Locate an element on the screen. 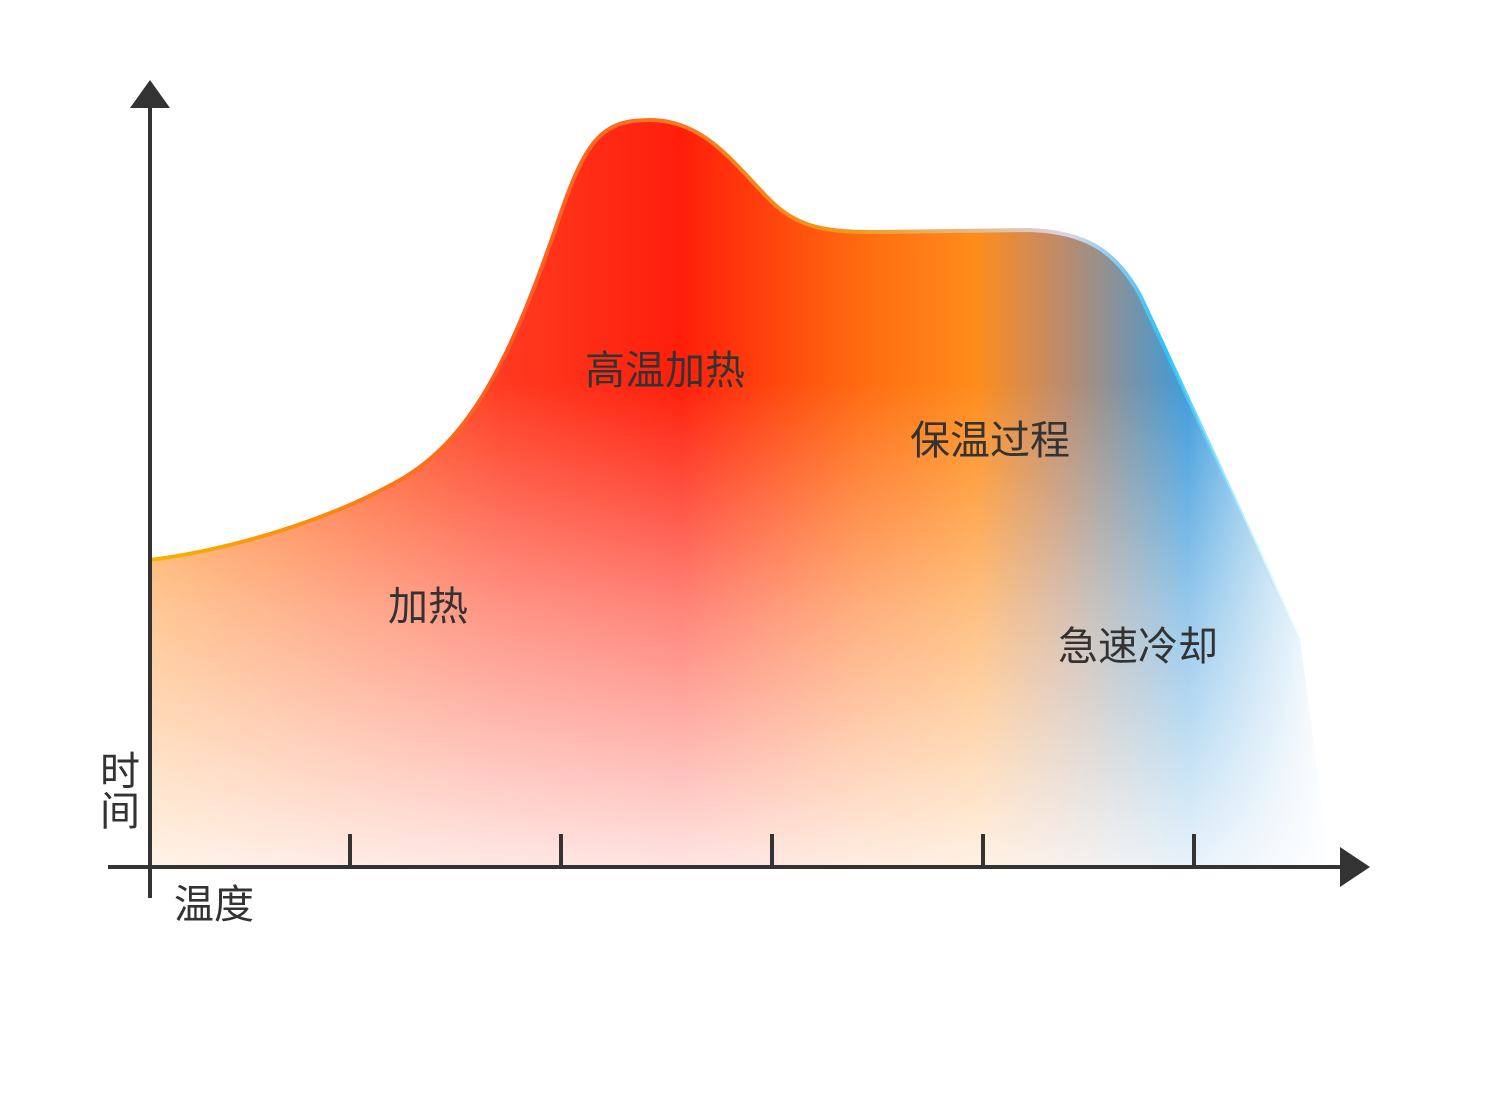 This screenshot has height=1115, width=1500. phase-label-heating: 加热 is located at coordinates (428, 607).